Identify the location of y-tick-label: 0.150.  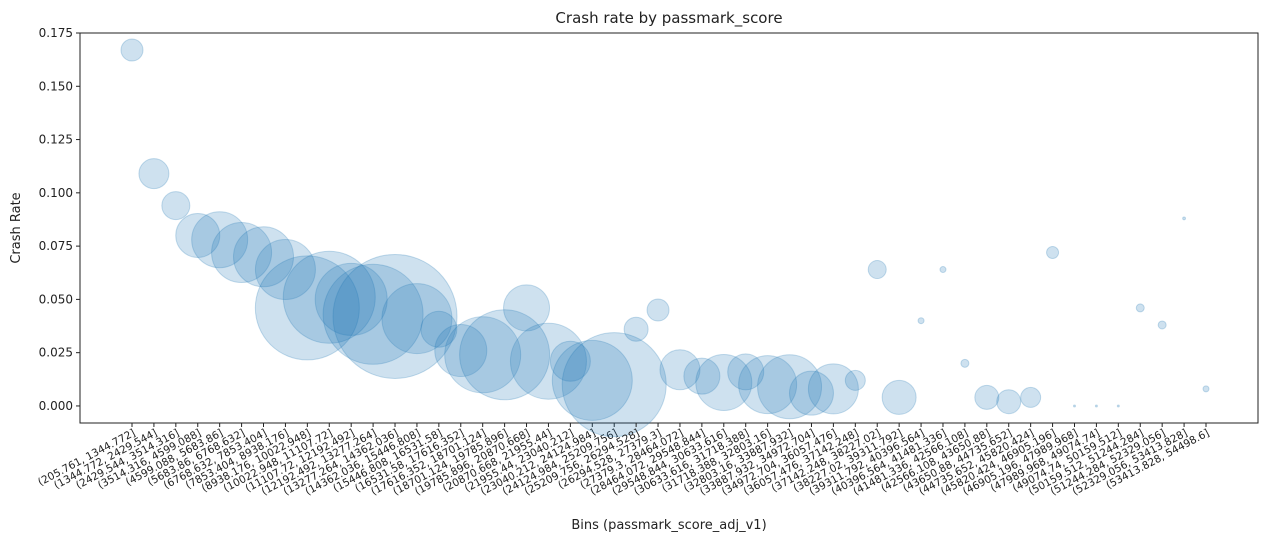
(56, 86).